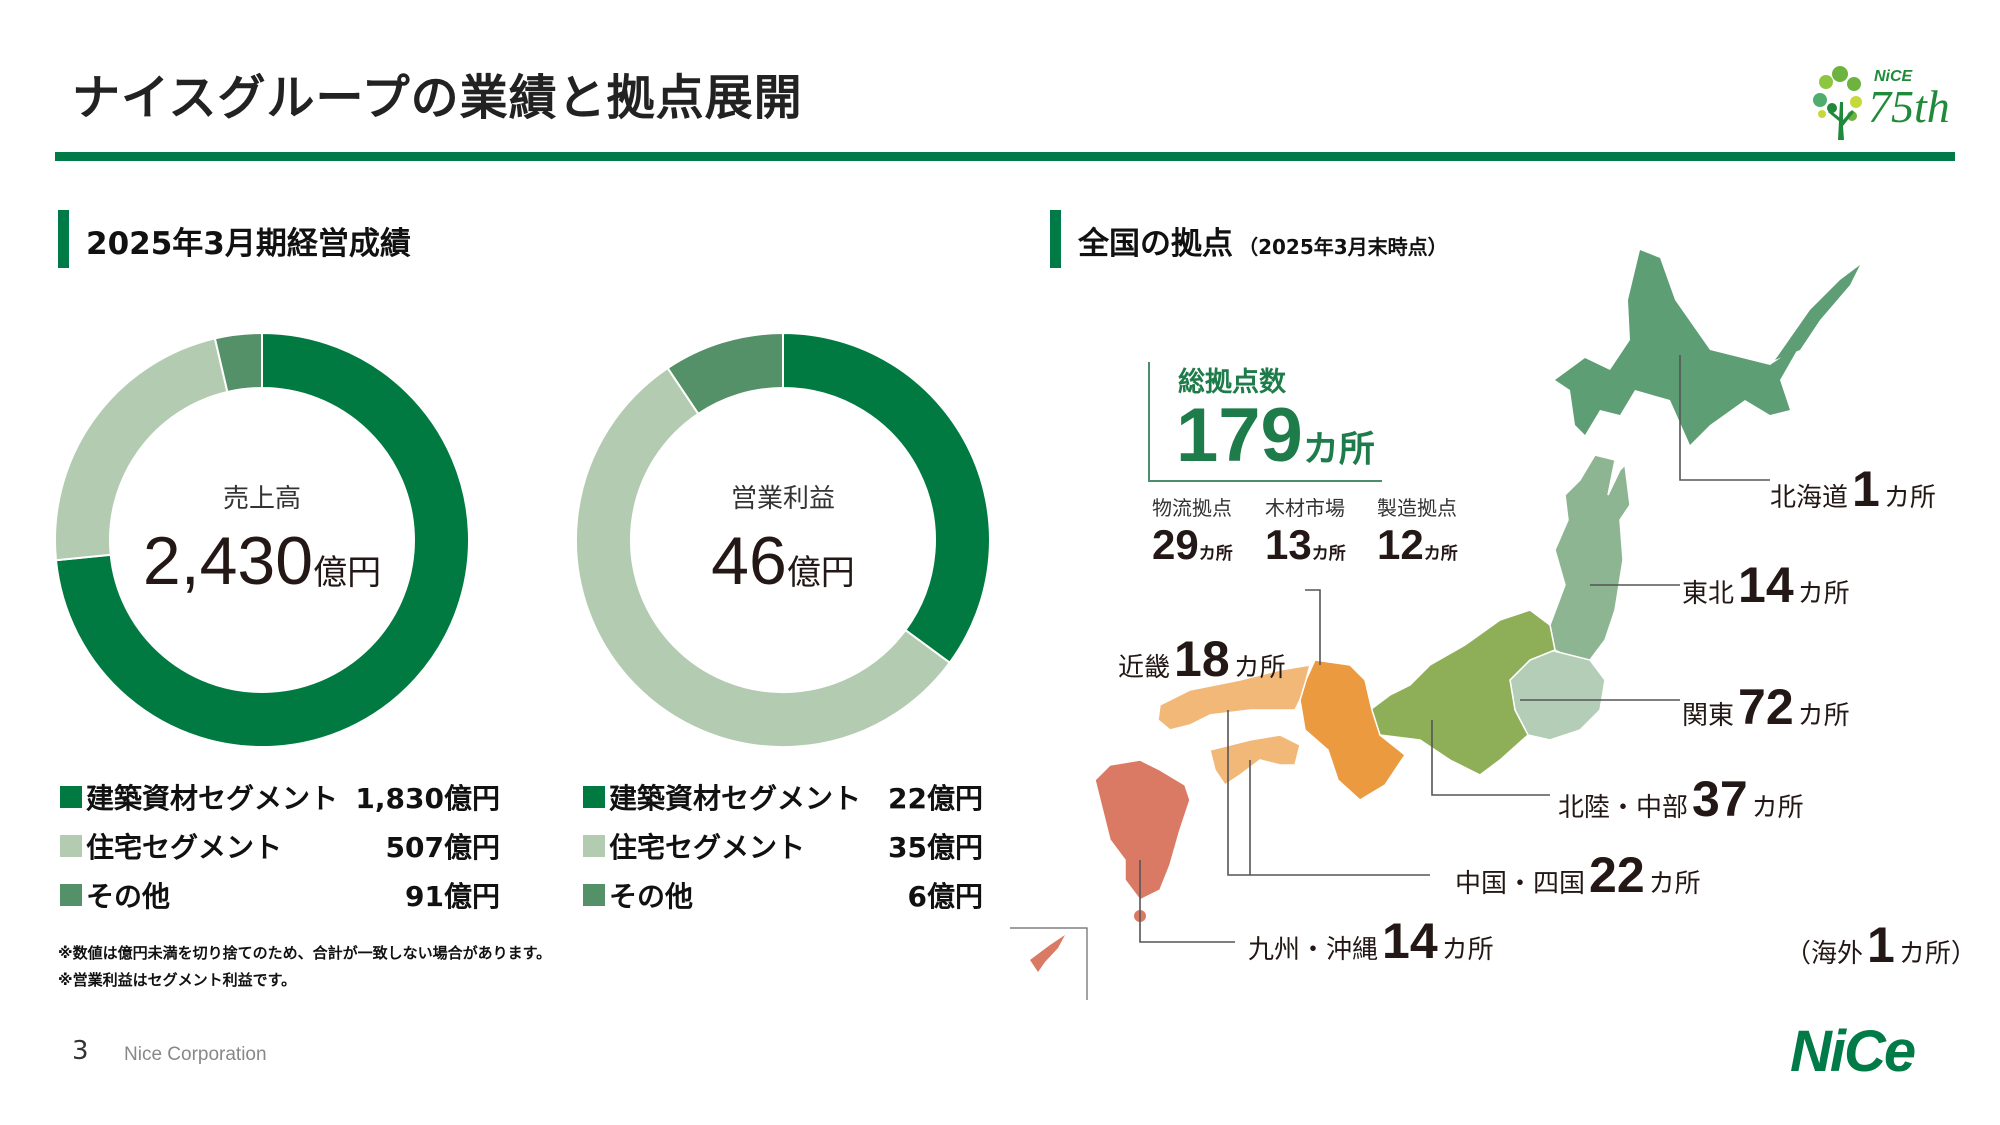 This screenshot has height=1125, width=2000. What do you see at coordinates (1005, 156) in the screenshot?
I see `header-rule` at bounding box center [1005, 156].